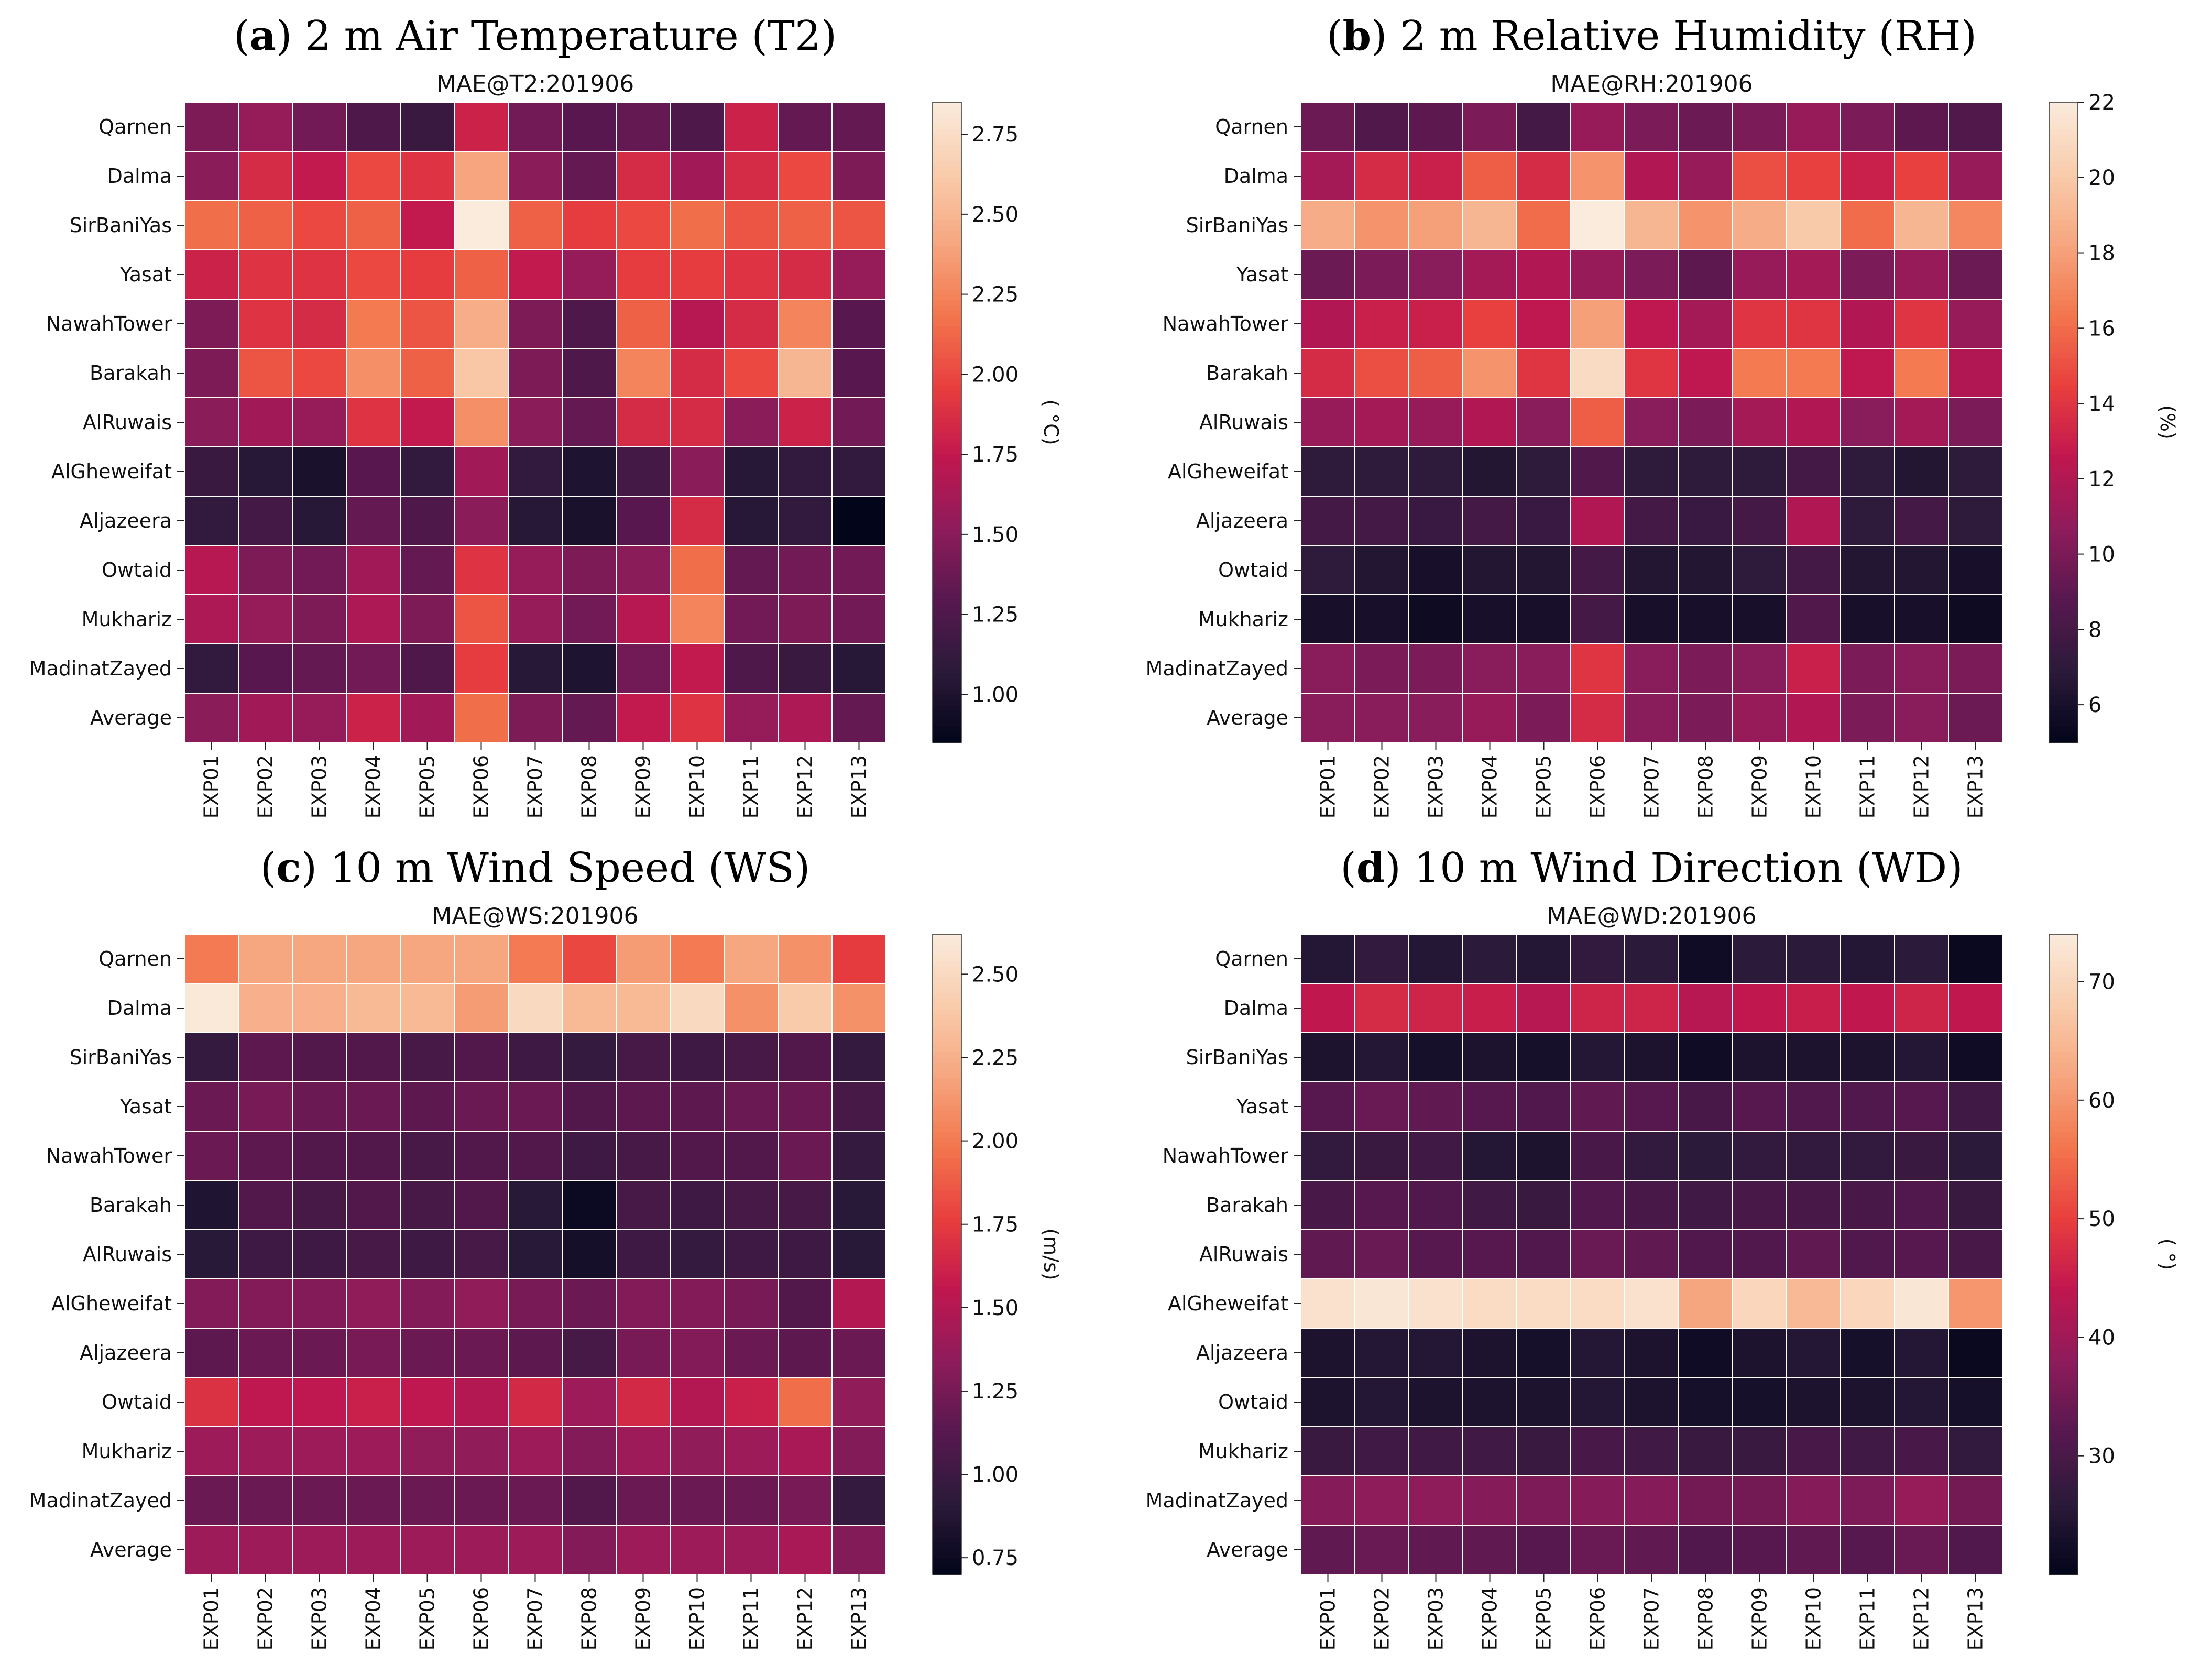 This screenshot has width=2212, height=1664. Describe the element at coordinates (556, 868) in the screenshot. I see `panel-heading-text: ) 10 m Wind Speed (WS)` at that location.